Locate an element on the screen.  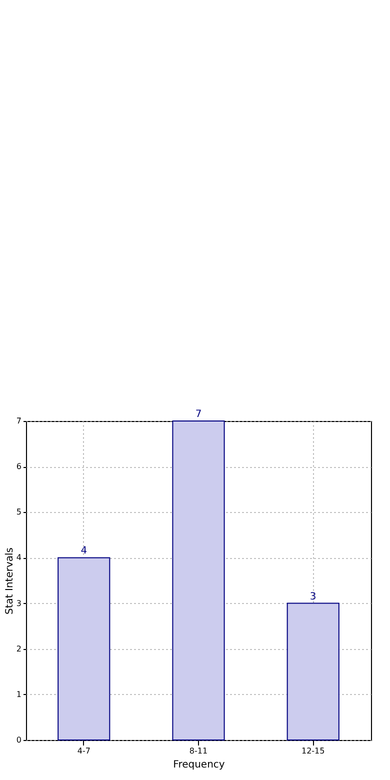
data-label: 3 is located at coordinates (313, 596).